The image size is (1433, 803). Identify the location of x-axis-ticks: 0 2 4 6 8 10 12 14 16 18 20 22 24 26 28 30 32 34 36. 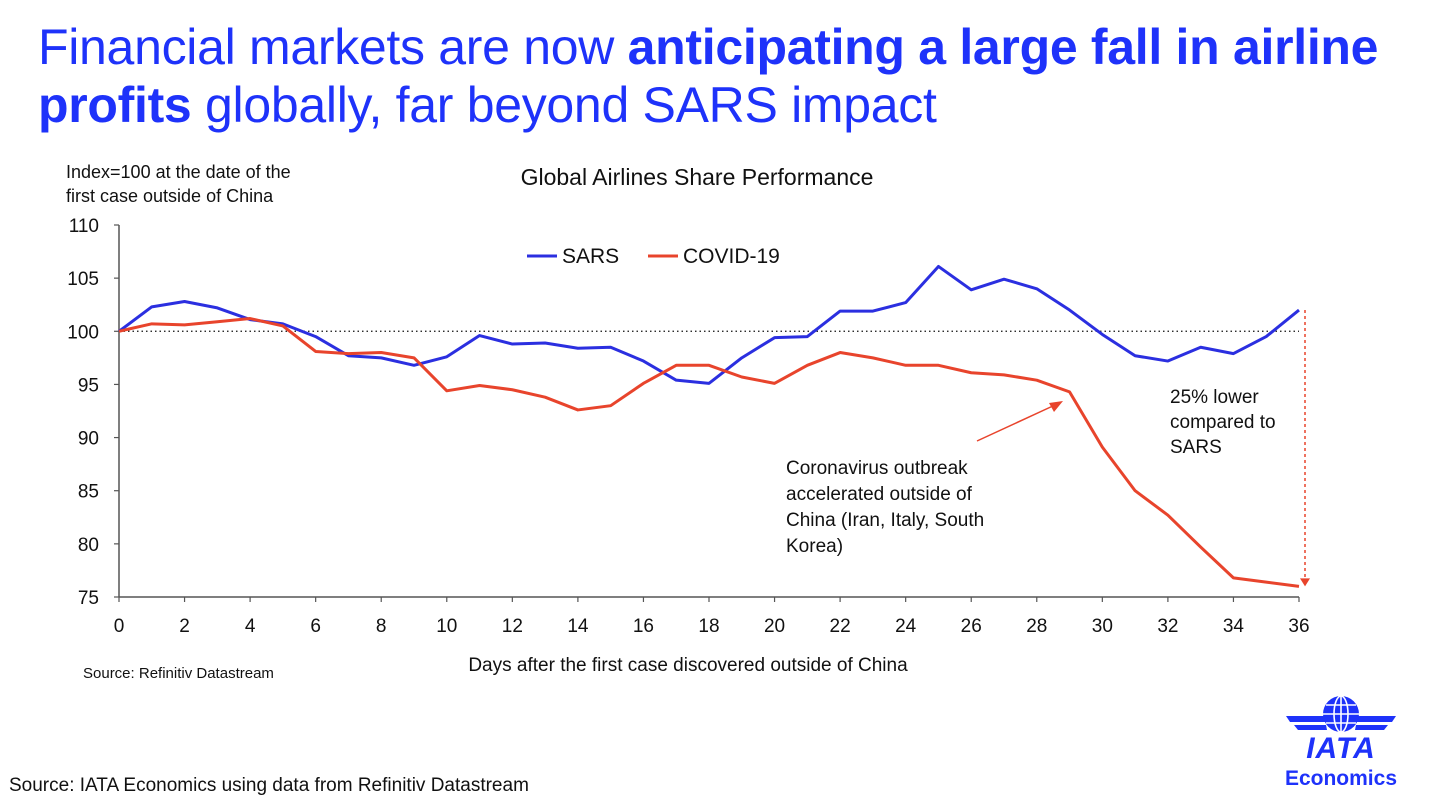
(712, 617).